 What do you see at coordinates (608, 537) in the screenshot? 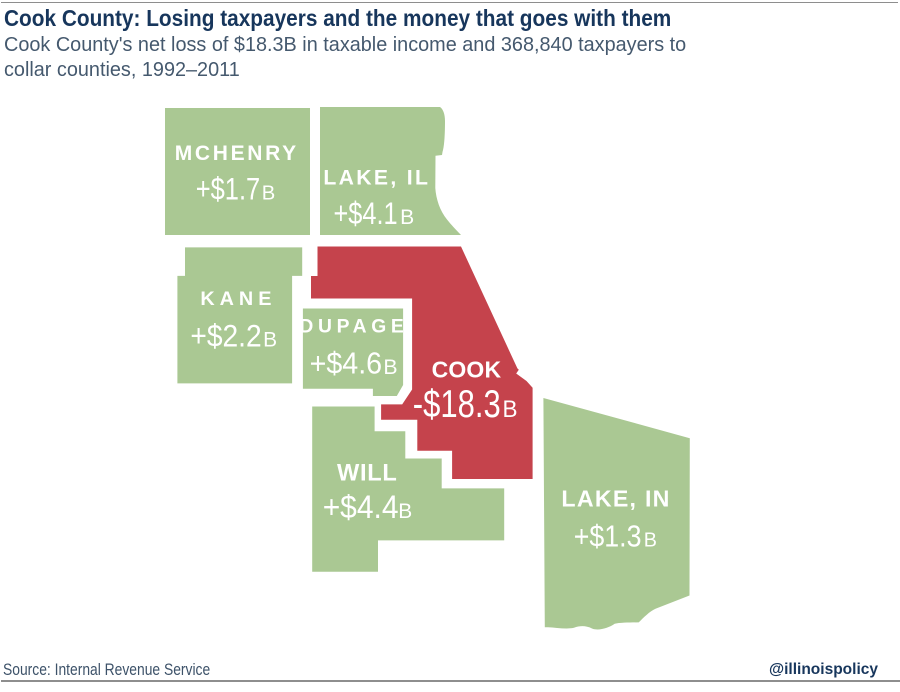
I see `svg-text: +$1.3` at bounding box center [608, 537].